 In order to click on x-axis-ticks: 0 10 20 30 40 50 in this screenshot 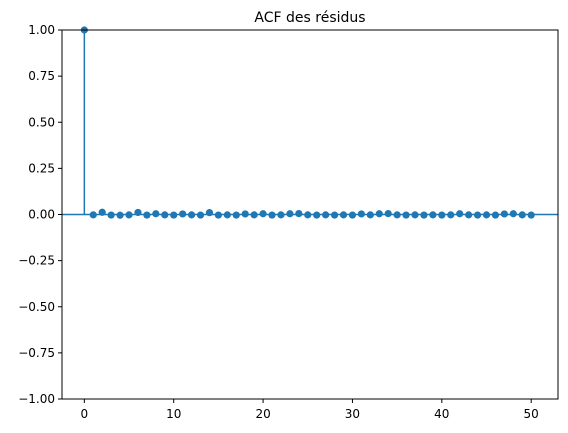, I will do `click(310, 410)`.